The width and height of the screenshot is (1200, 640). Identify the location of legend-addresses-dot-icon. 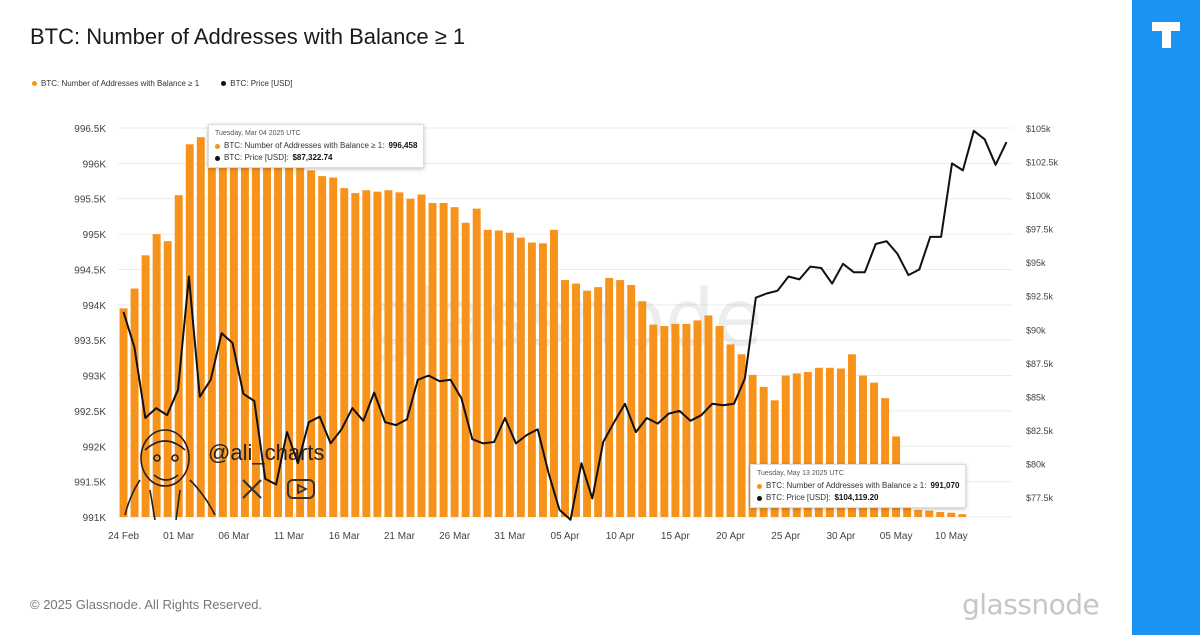
(34, 83).